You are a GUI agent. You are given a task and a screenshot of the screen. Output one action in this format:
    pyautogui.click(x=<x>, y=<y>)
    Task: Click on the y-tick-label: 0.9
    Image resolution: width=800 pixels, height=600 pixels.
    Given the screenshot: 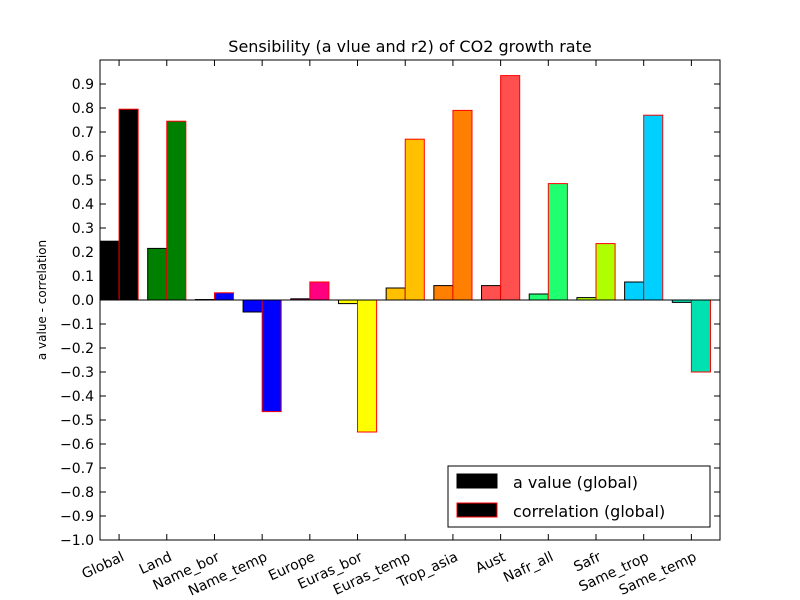 What is the action you would take?
    pyautogui.click(x=83, y=85)
    